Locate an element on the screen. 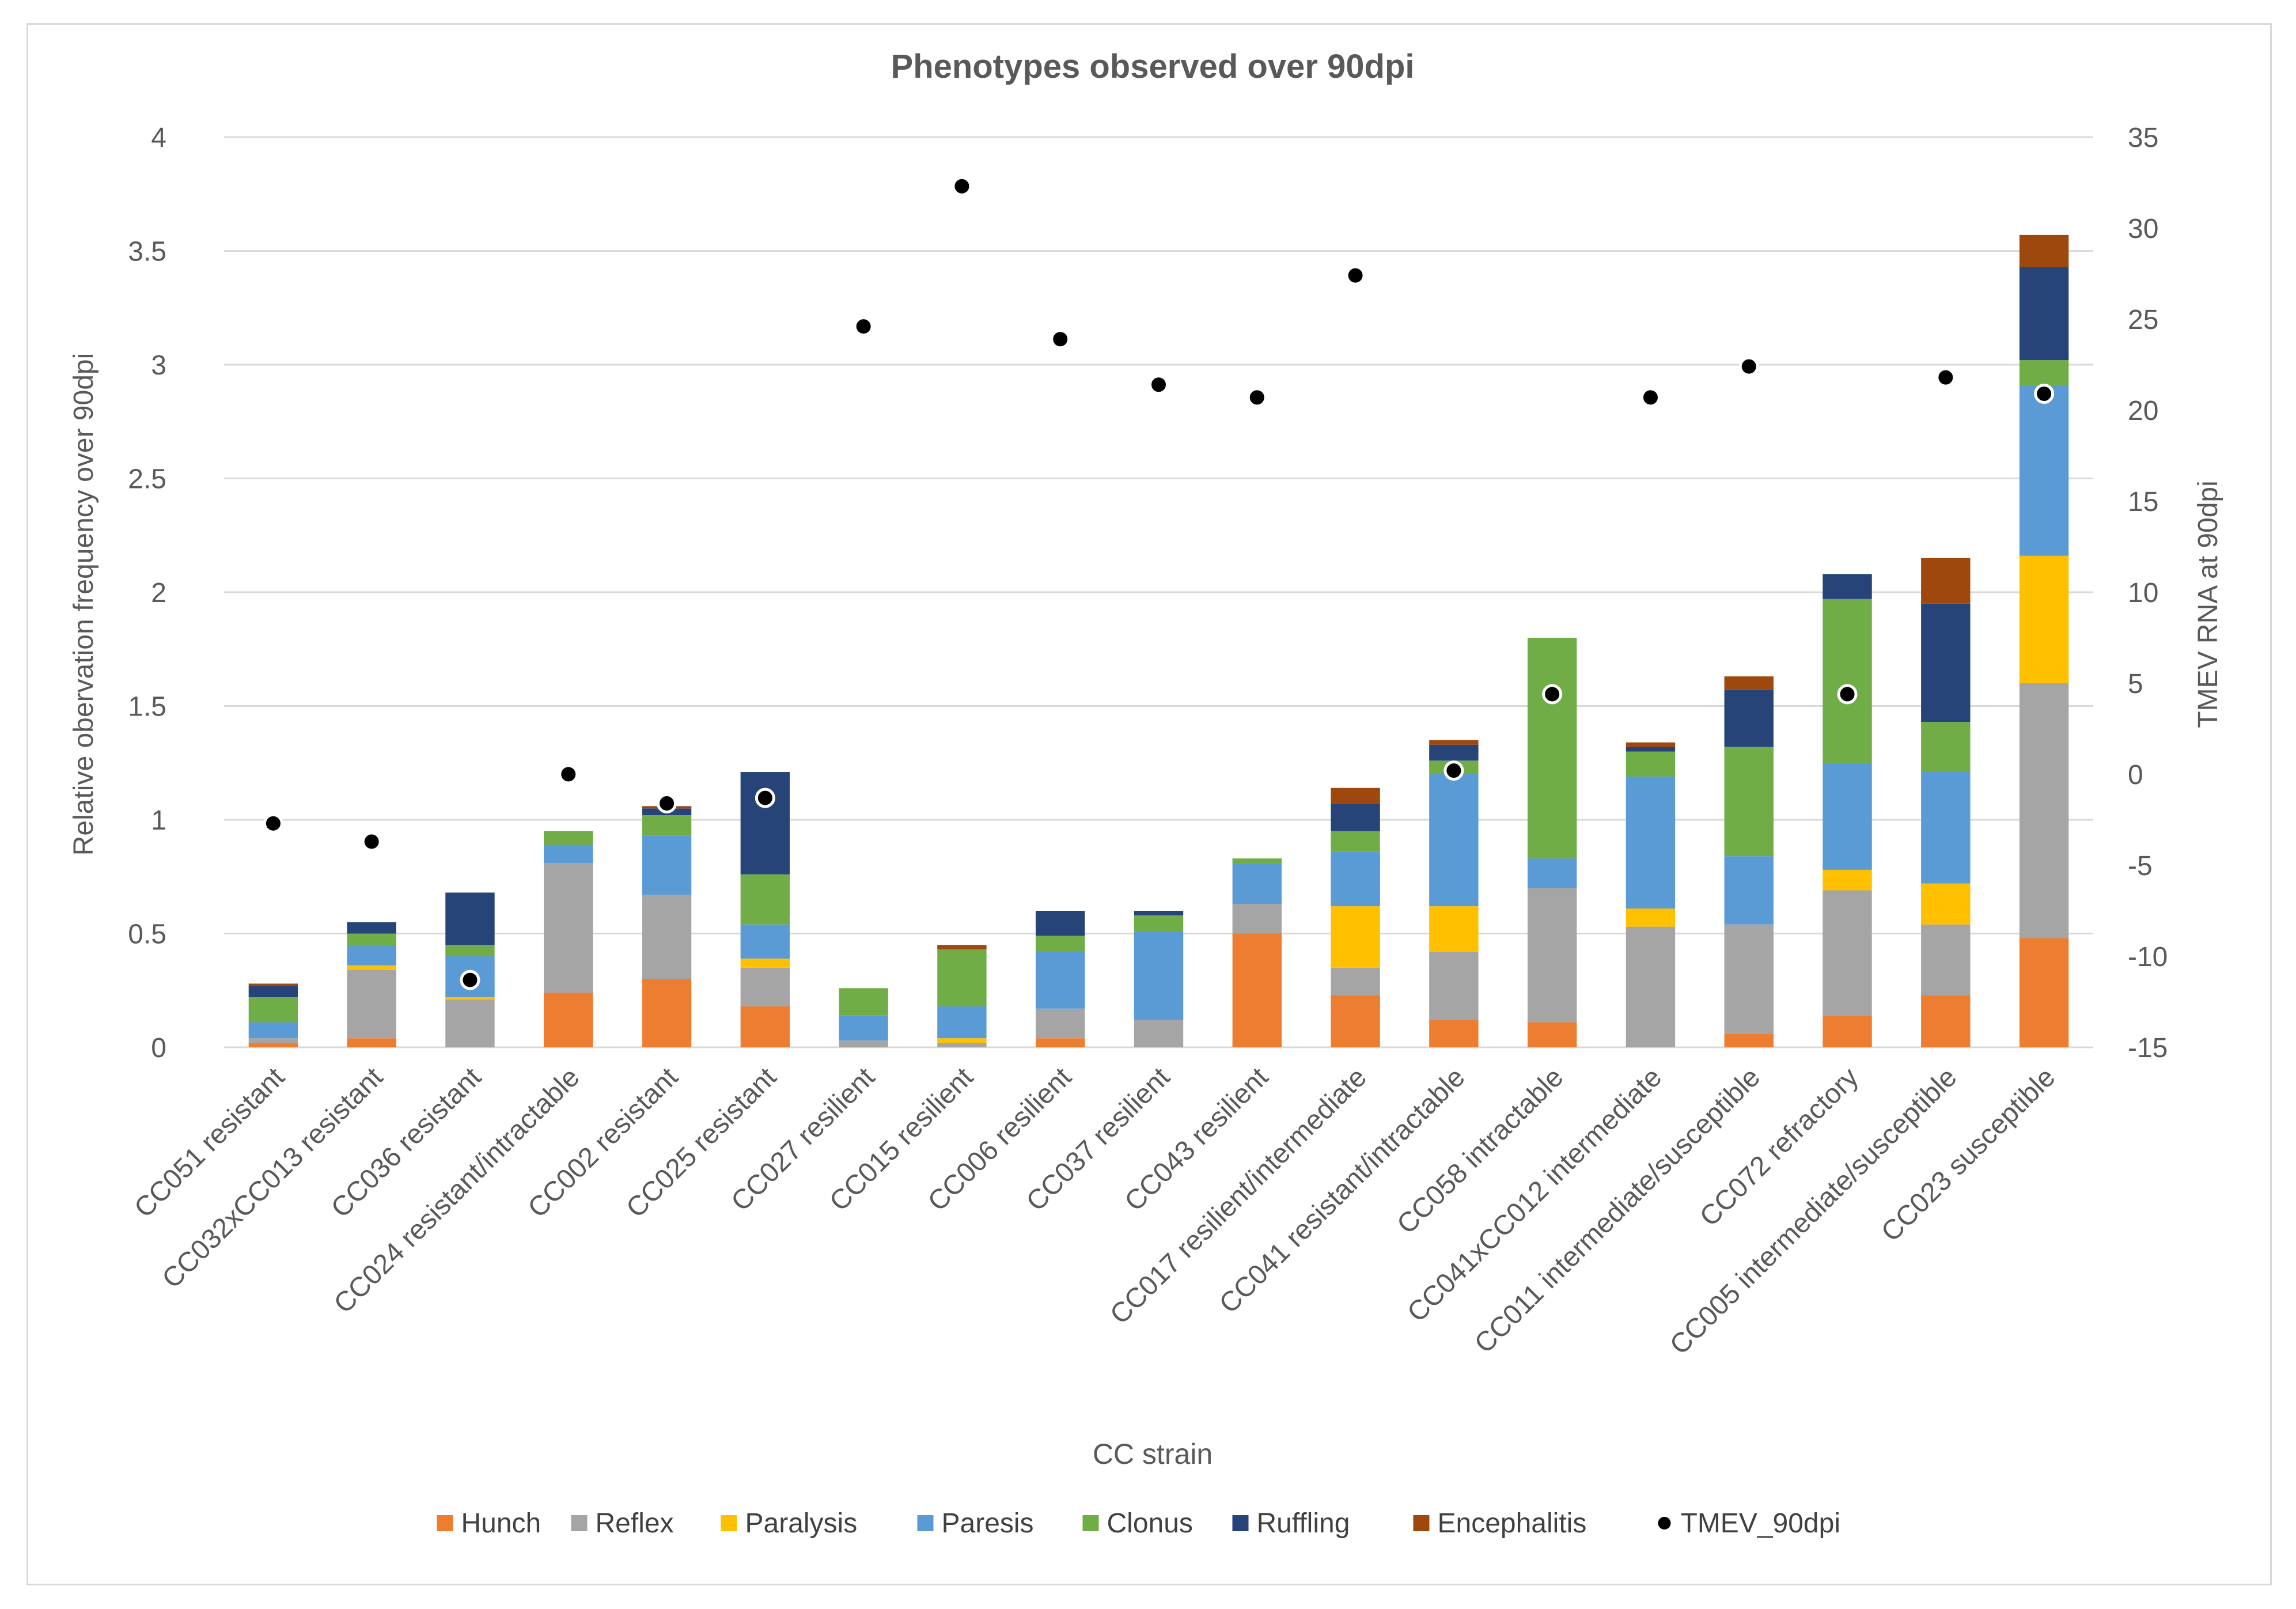  y-tick-label: 1 is located at coordinates (158, 821).